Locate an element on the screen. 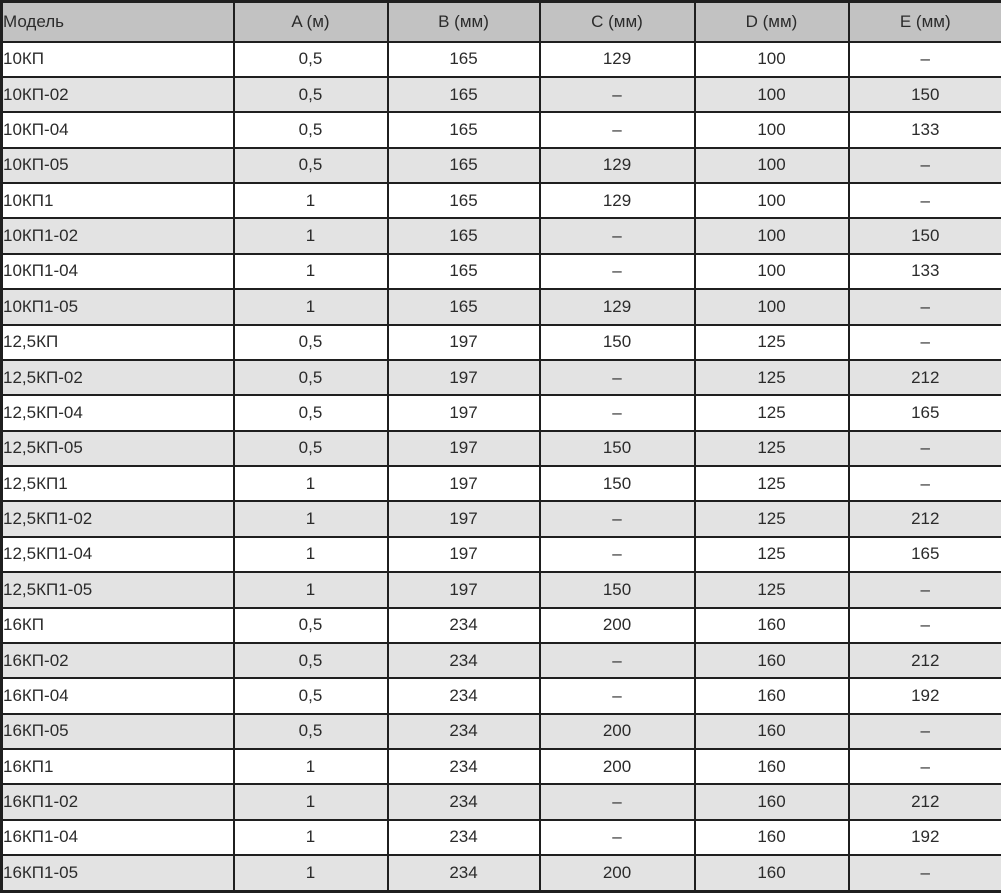  model-cell: 10КП is located at coordinates (117, 59).